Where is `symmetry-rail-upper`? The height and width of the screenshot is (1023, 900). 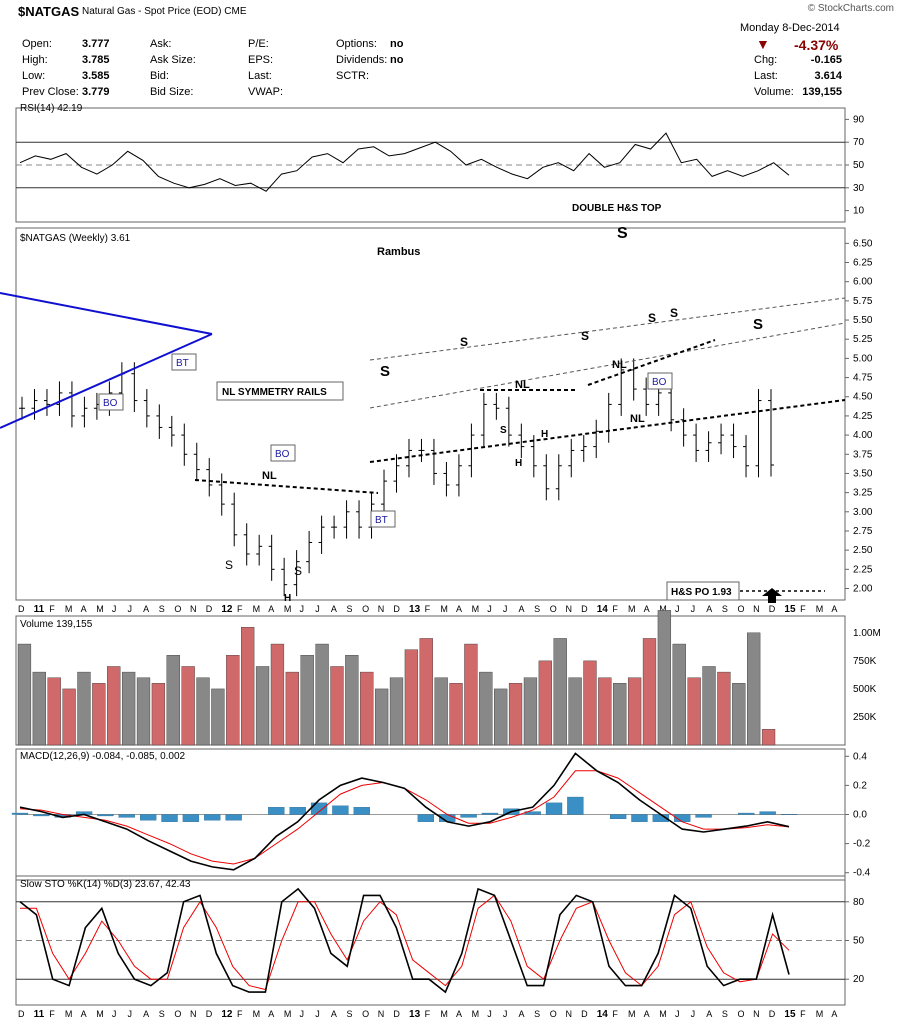
symmetry-rail-upper is located at coordinates (607, 329).